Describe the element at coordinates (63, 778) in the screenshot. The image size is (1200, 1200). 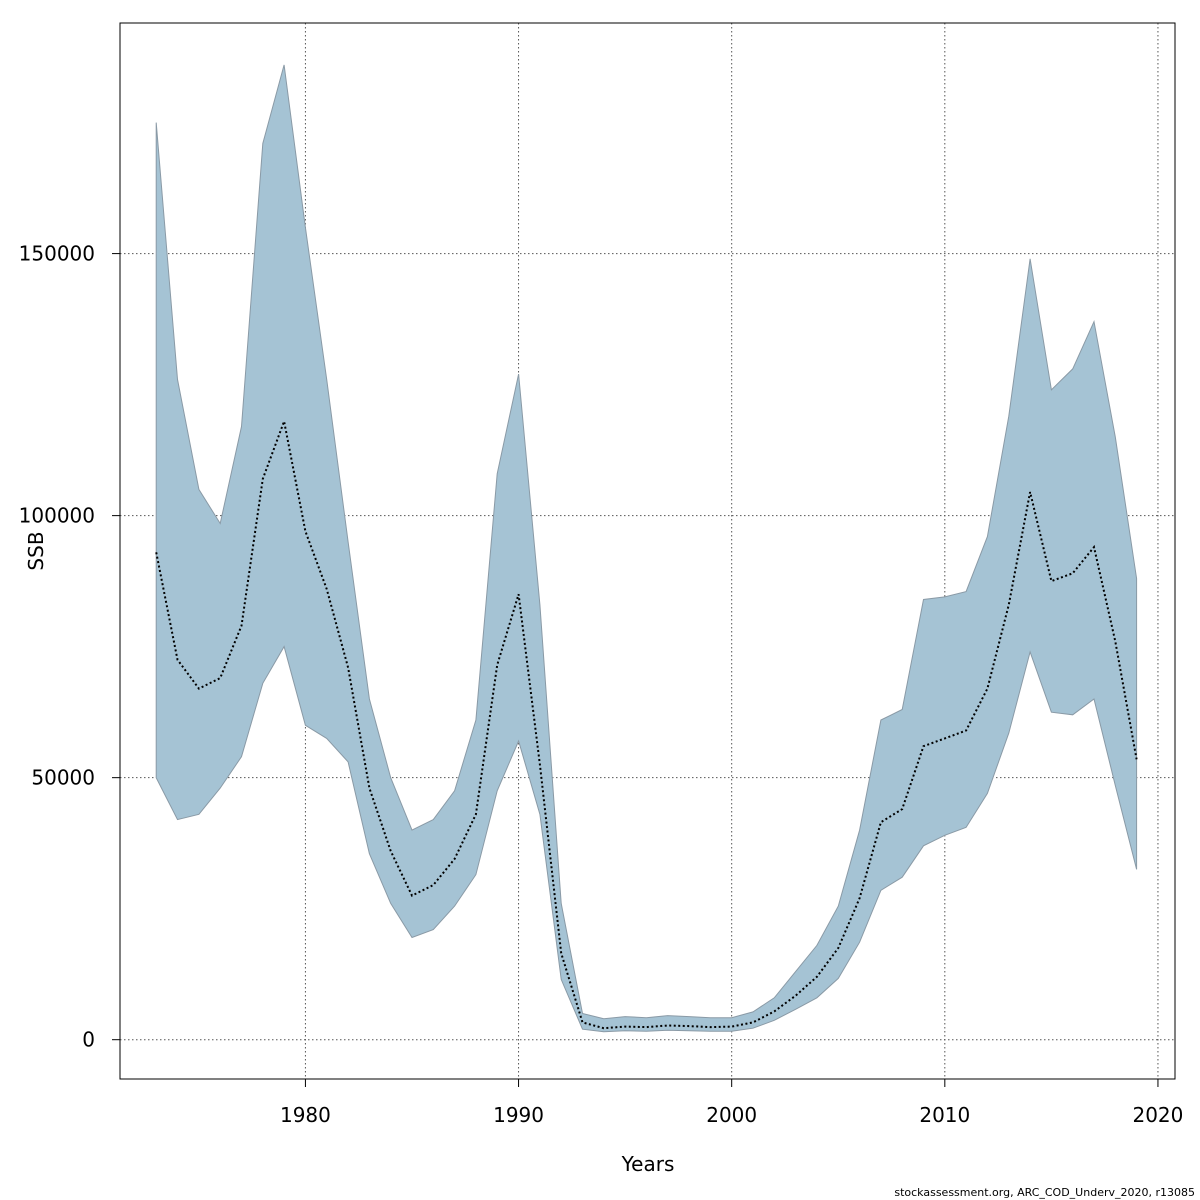
I see `y-tick-label-50000: 50000` at that location.